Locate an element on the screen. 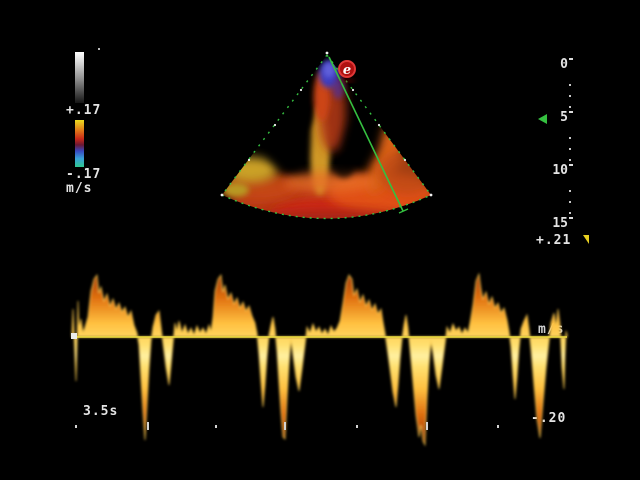  color-scale-min-label: -.17 is located at coordinates (84, 174).